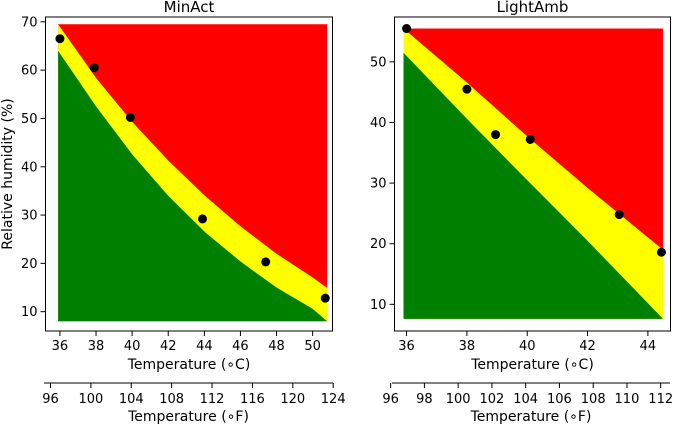 The width and height of the screenshot is (677, 428). What do you see at coordinates (492, 399) in the screenshot?
I see `secondary-x-tick-label: 102` at bounding box center [492, 399].